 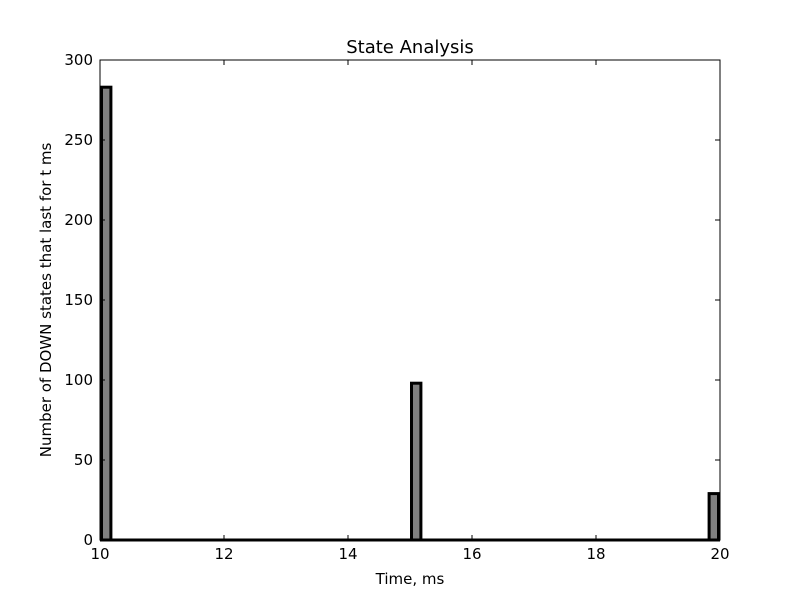 I want to click on x-axis-label: Time, ms, so click(x=410, y=579).